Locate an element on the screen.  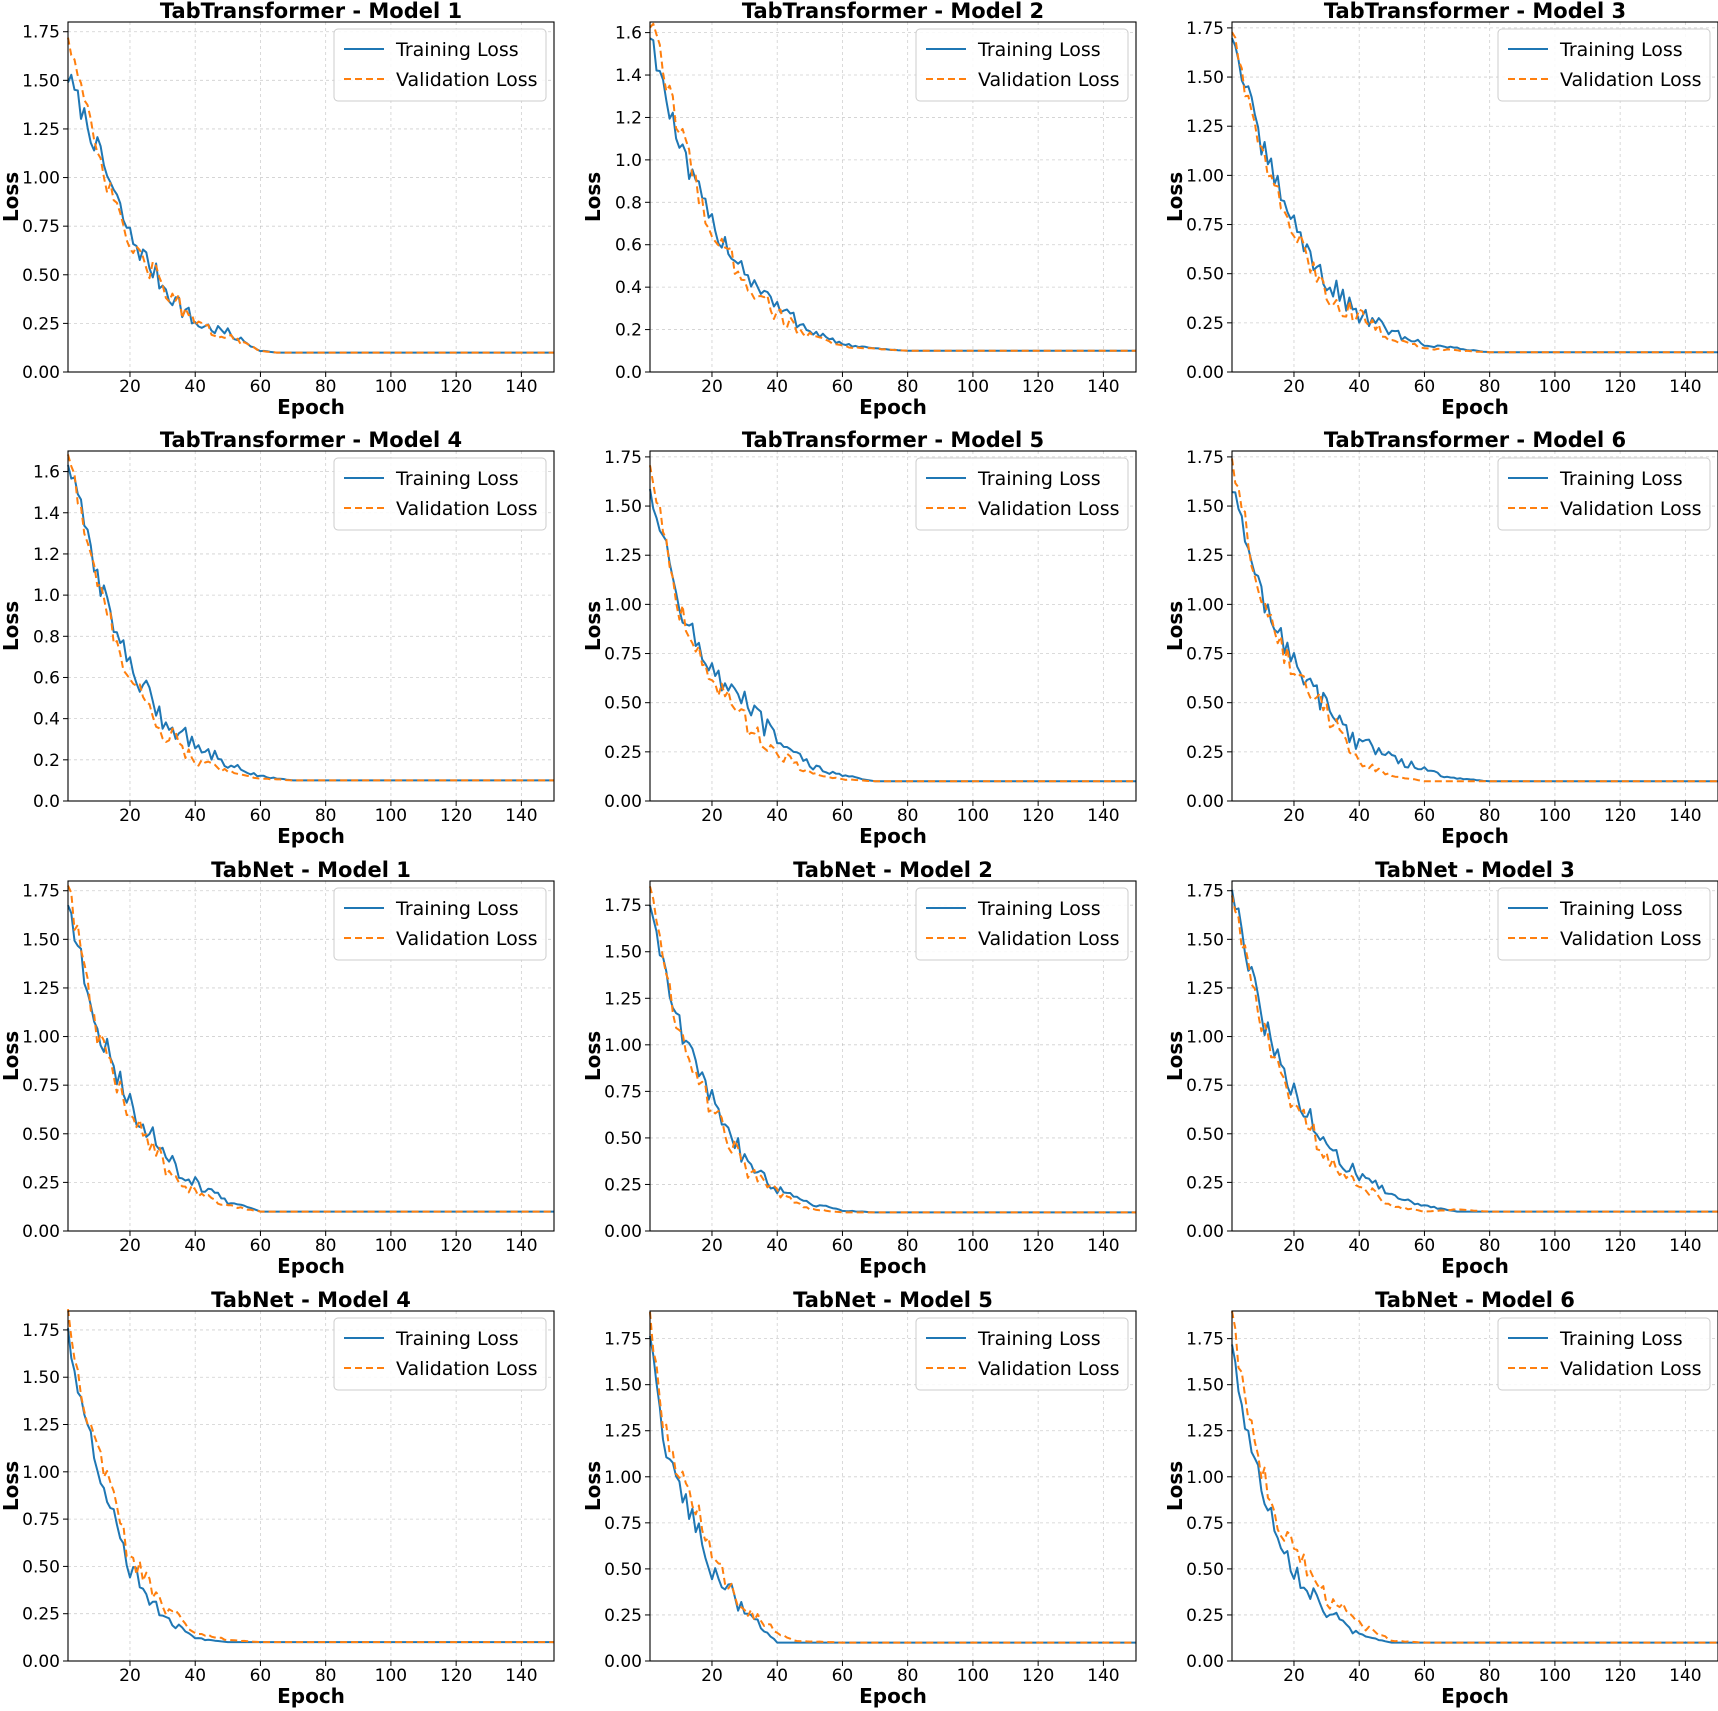
y-tick-label: 0.50 is located at coordinates (1205, 275).